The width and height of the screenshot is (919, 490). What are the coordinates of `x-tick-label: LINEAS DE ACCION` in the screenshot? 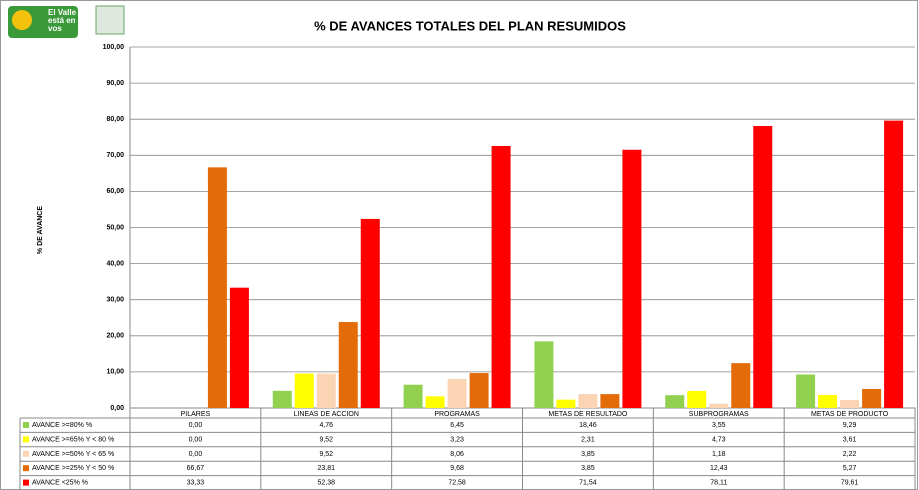 It's located at (326, 414).